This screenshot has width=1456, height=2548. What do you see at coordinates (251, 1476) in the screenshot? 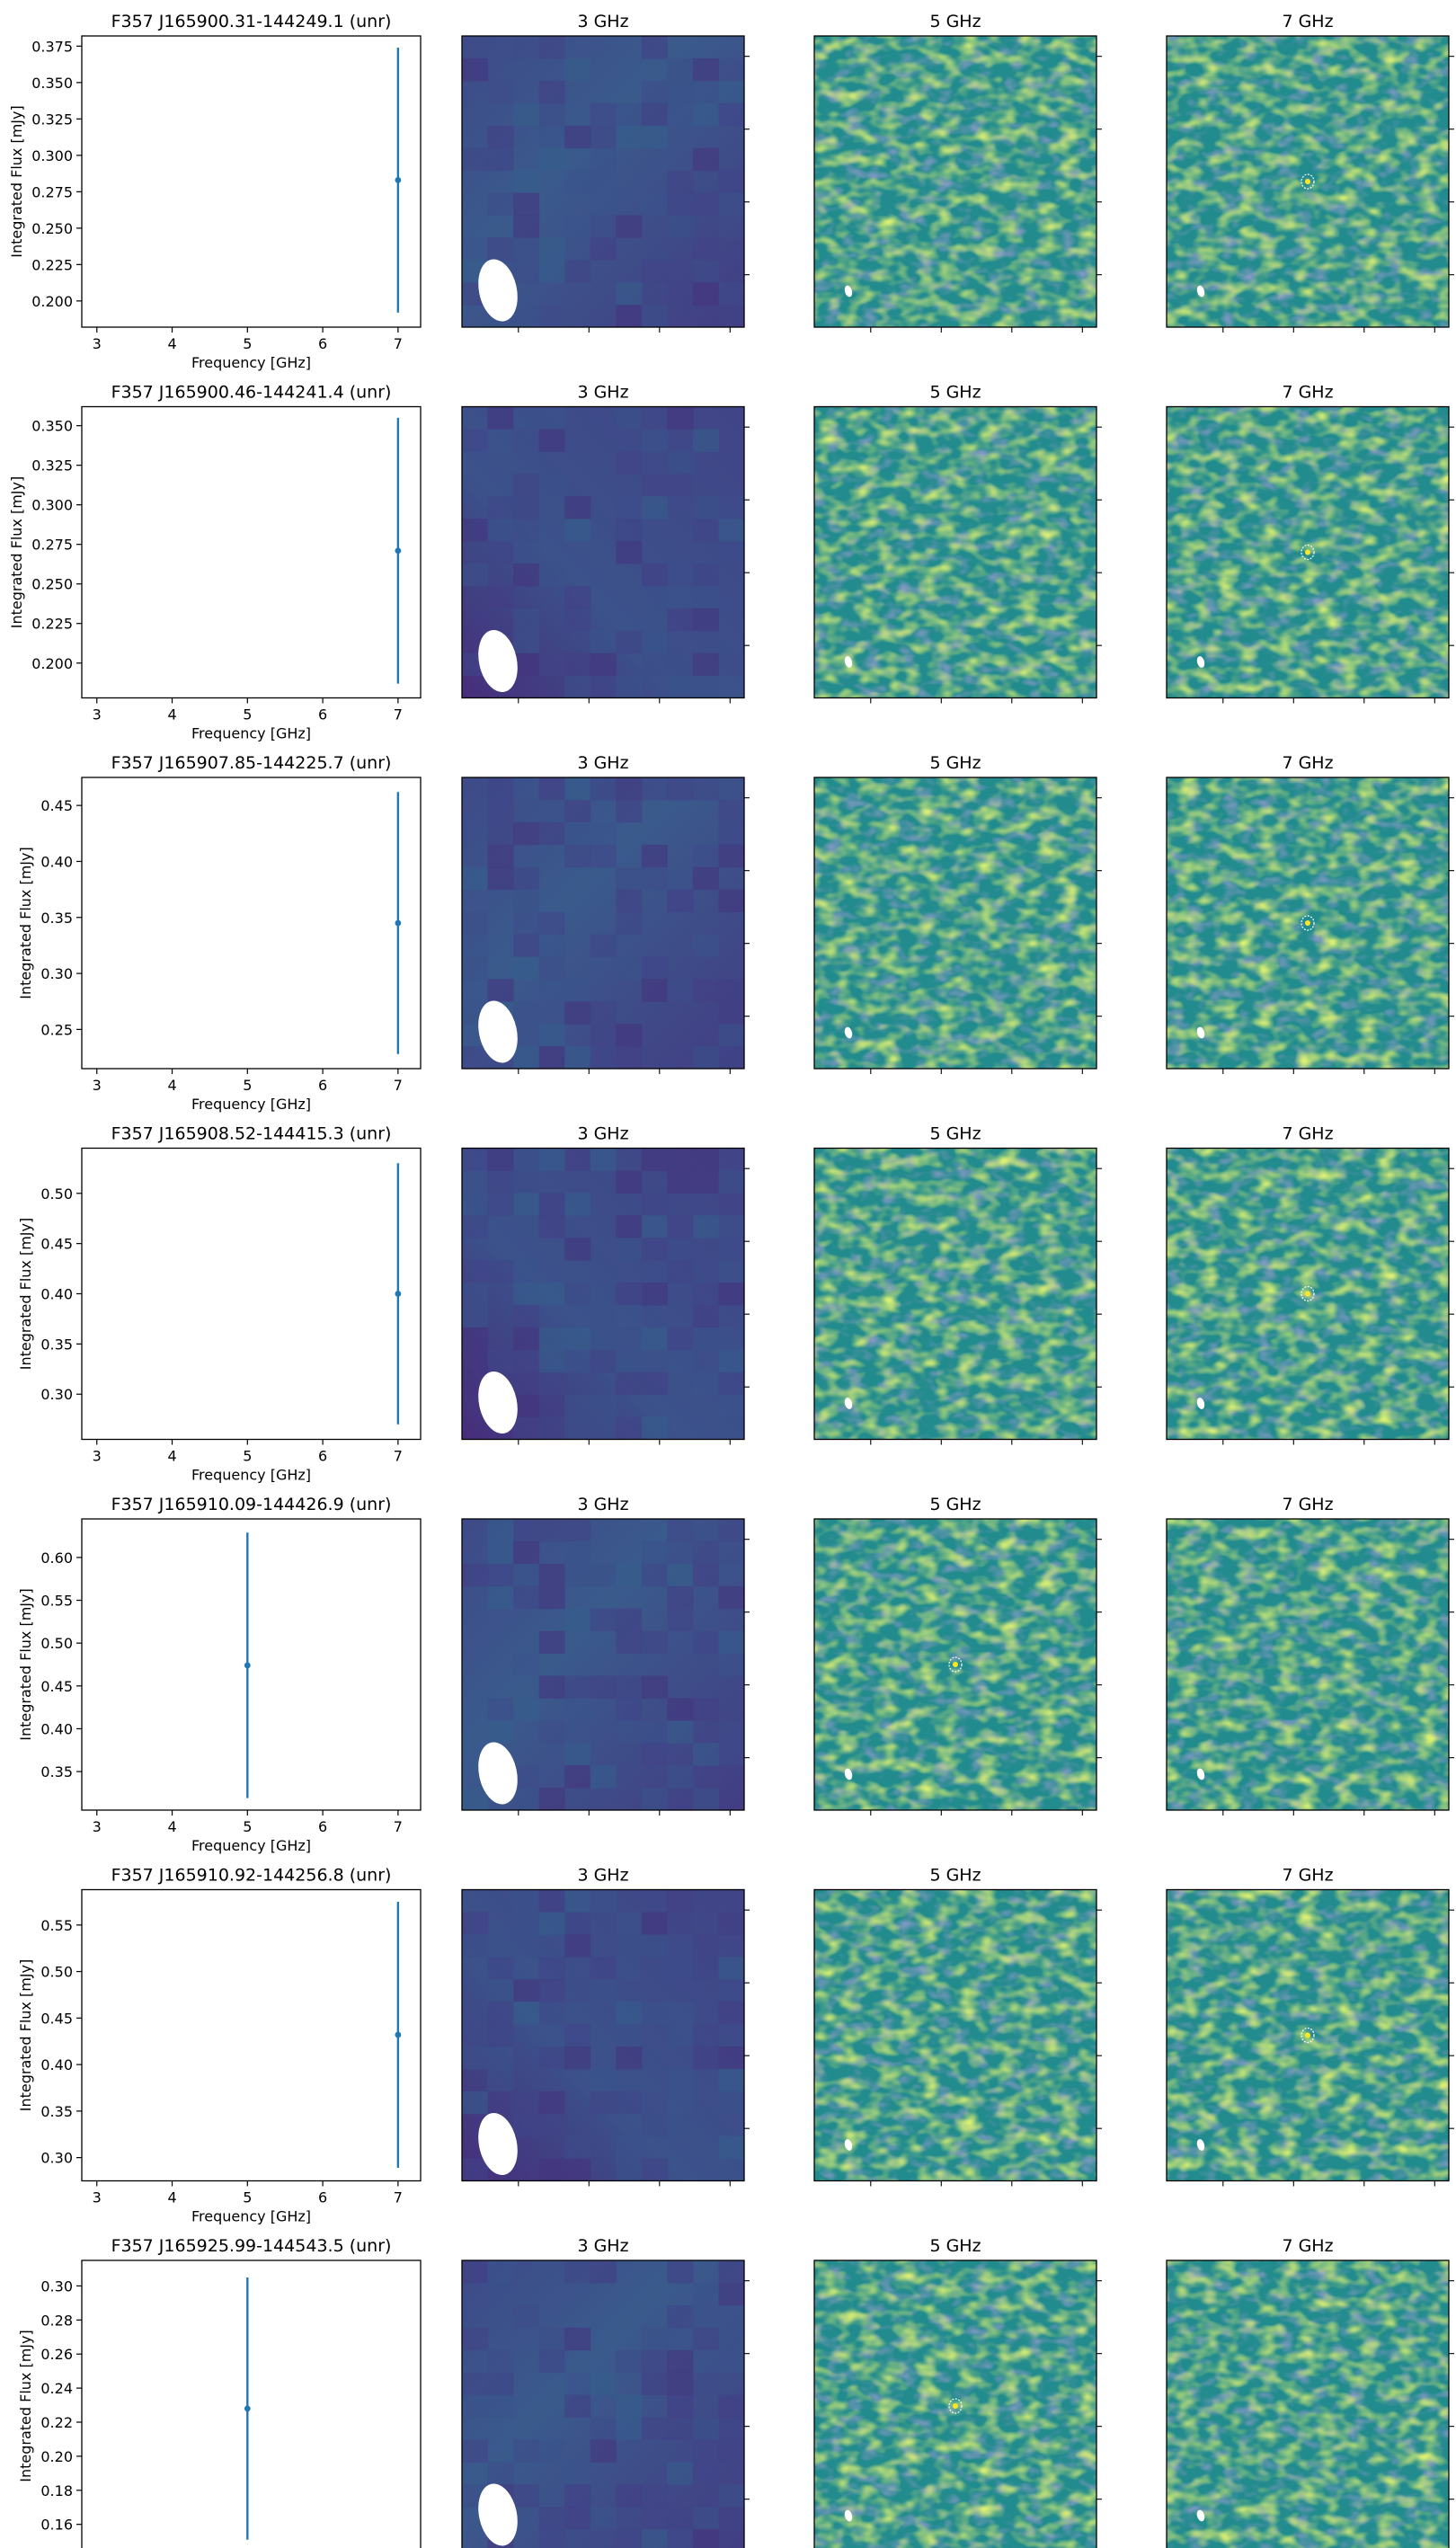
I see `x-axis-label: Frequency [GHz]` at bounding box center [251, 1476].